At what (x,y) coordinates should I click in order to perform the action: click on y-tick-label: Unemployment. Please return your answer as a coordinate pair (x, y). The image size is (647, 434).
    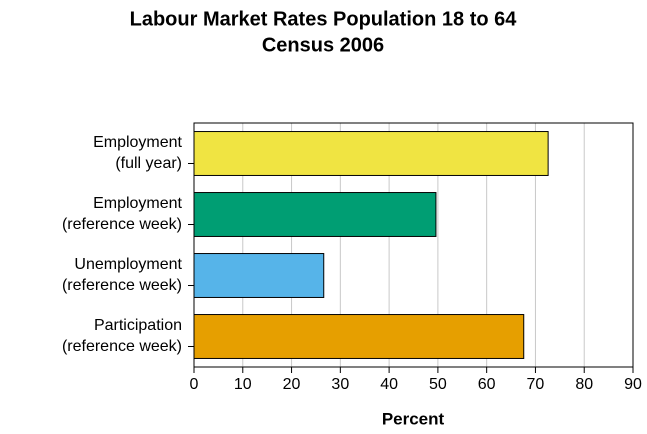
    Looking at the image, I should click on (128, 264).